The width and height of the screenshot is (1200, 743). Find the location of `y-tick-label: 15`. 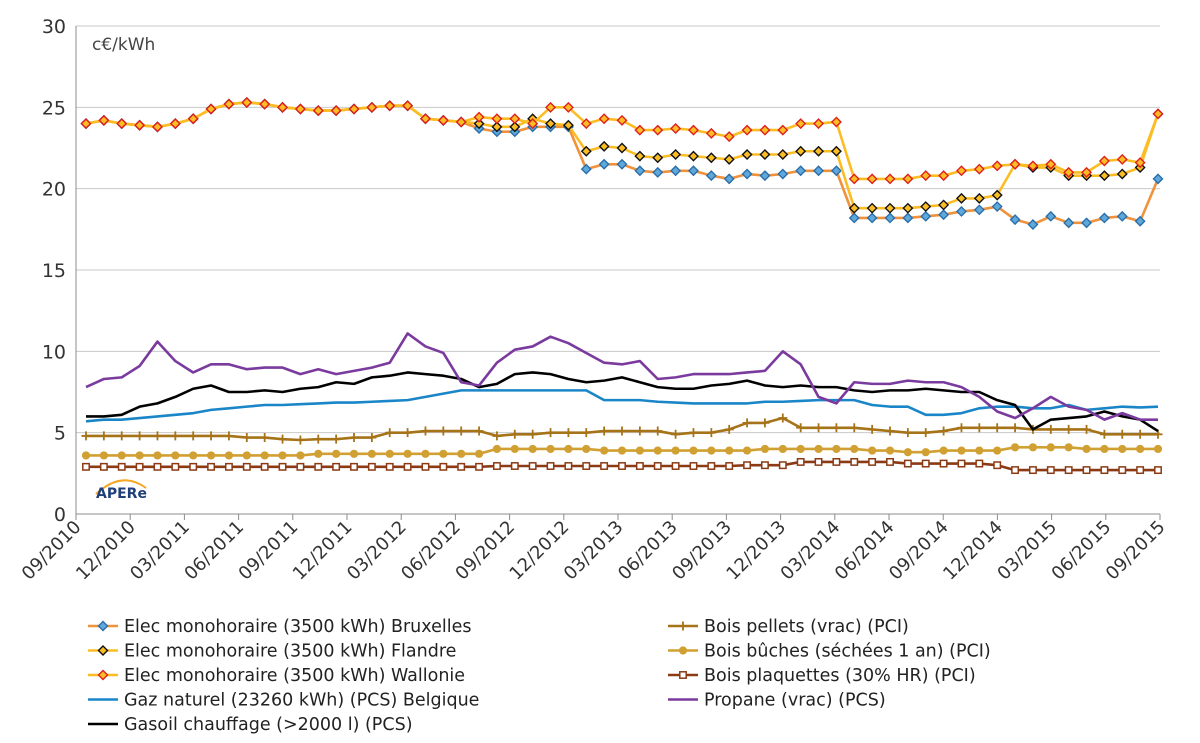

y-tick-label: 15 is located at coordinates (54, 271).